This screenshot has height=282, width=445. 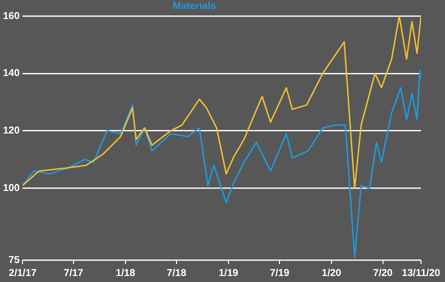 I want to click on y-tick-label: 120, so click(x=11, y=131).